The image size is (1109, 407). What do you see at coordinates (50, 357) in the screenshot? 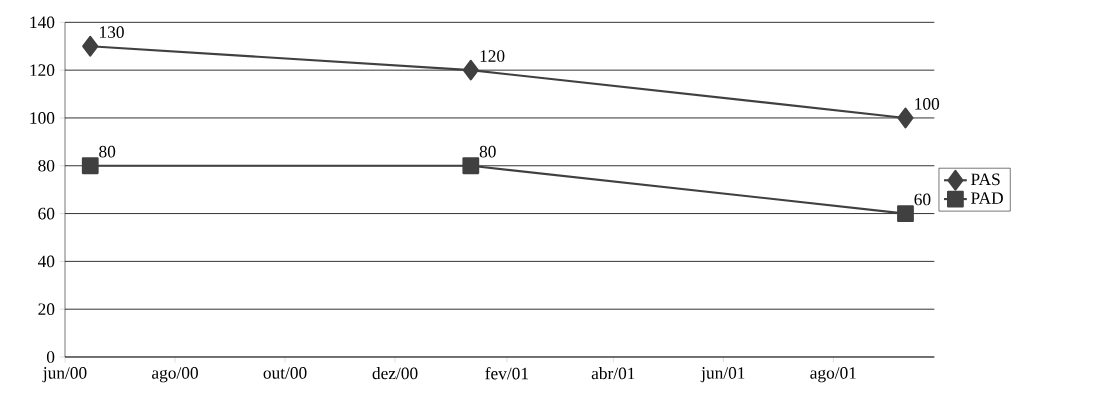
I see `y-tick-label: 0` at bounding box center [50, 357].